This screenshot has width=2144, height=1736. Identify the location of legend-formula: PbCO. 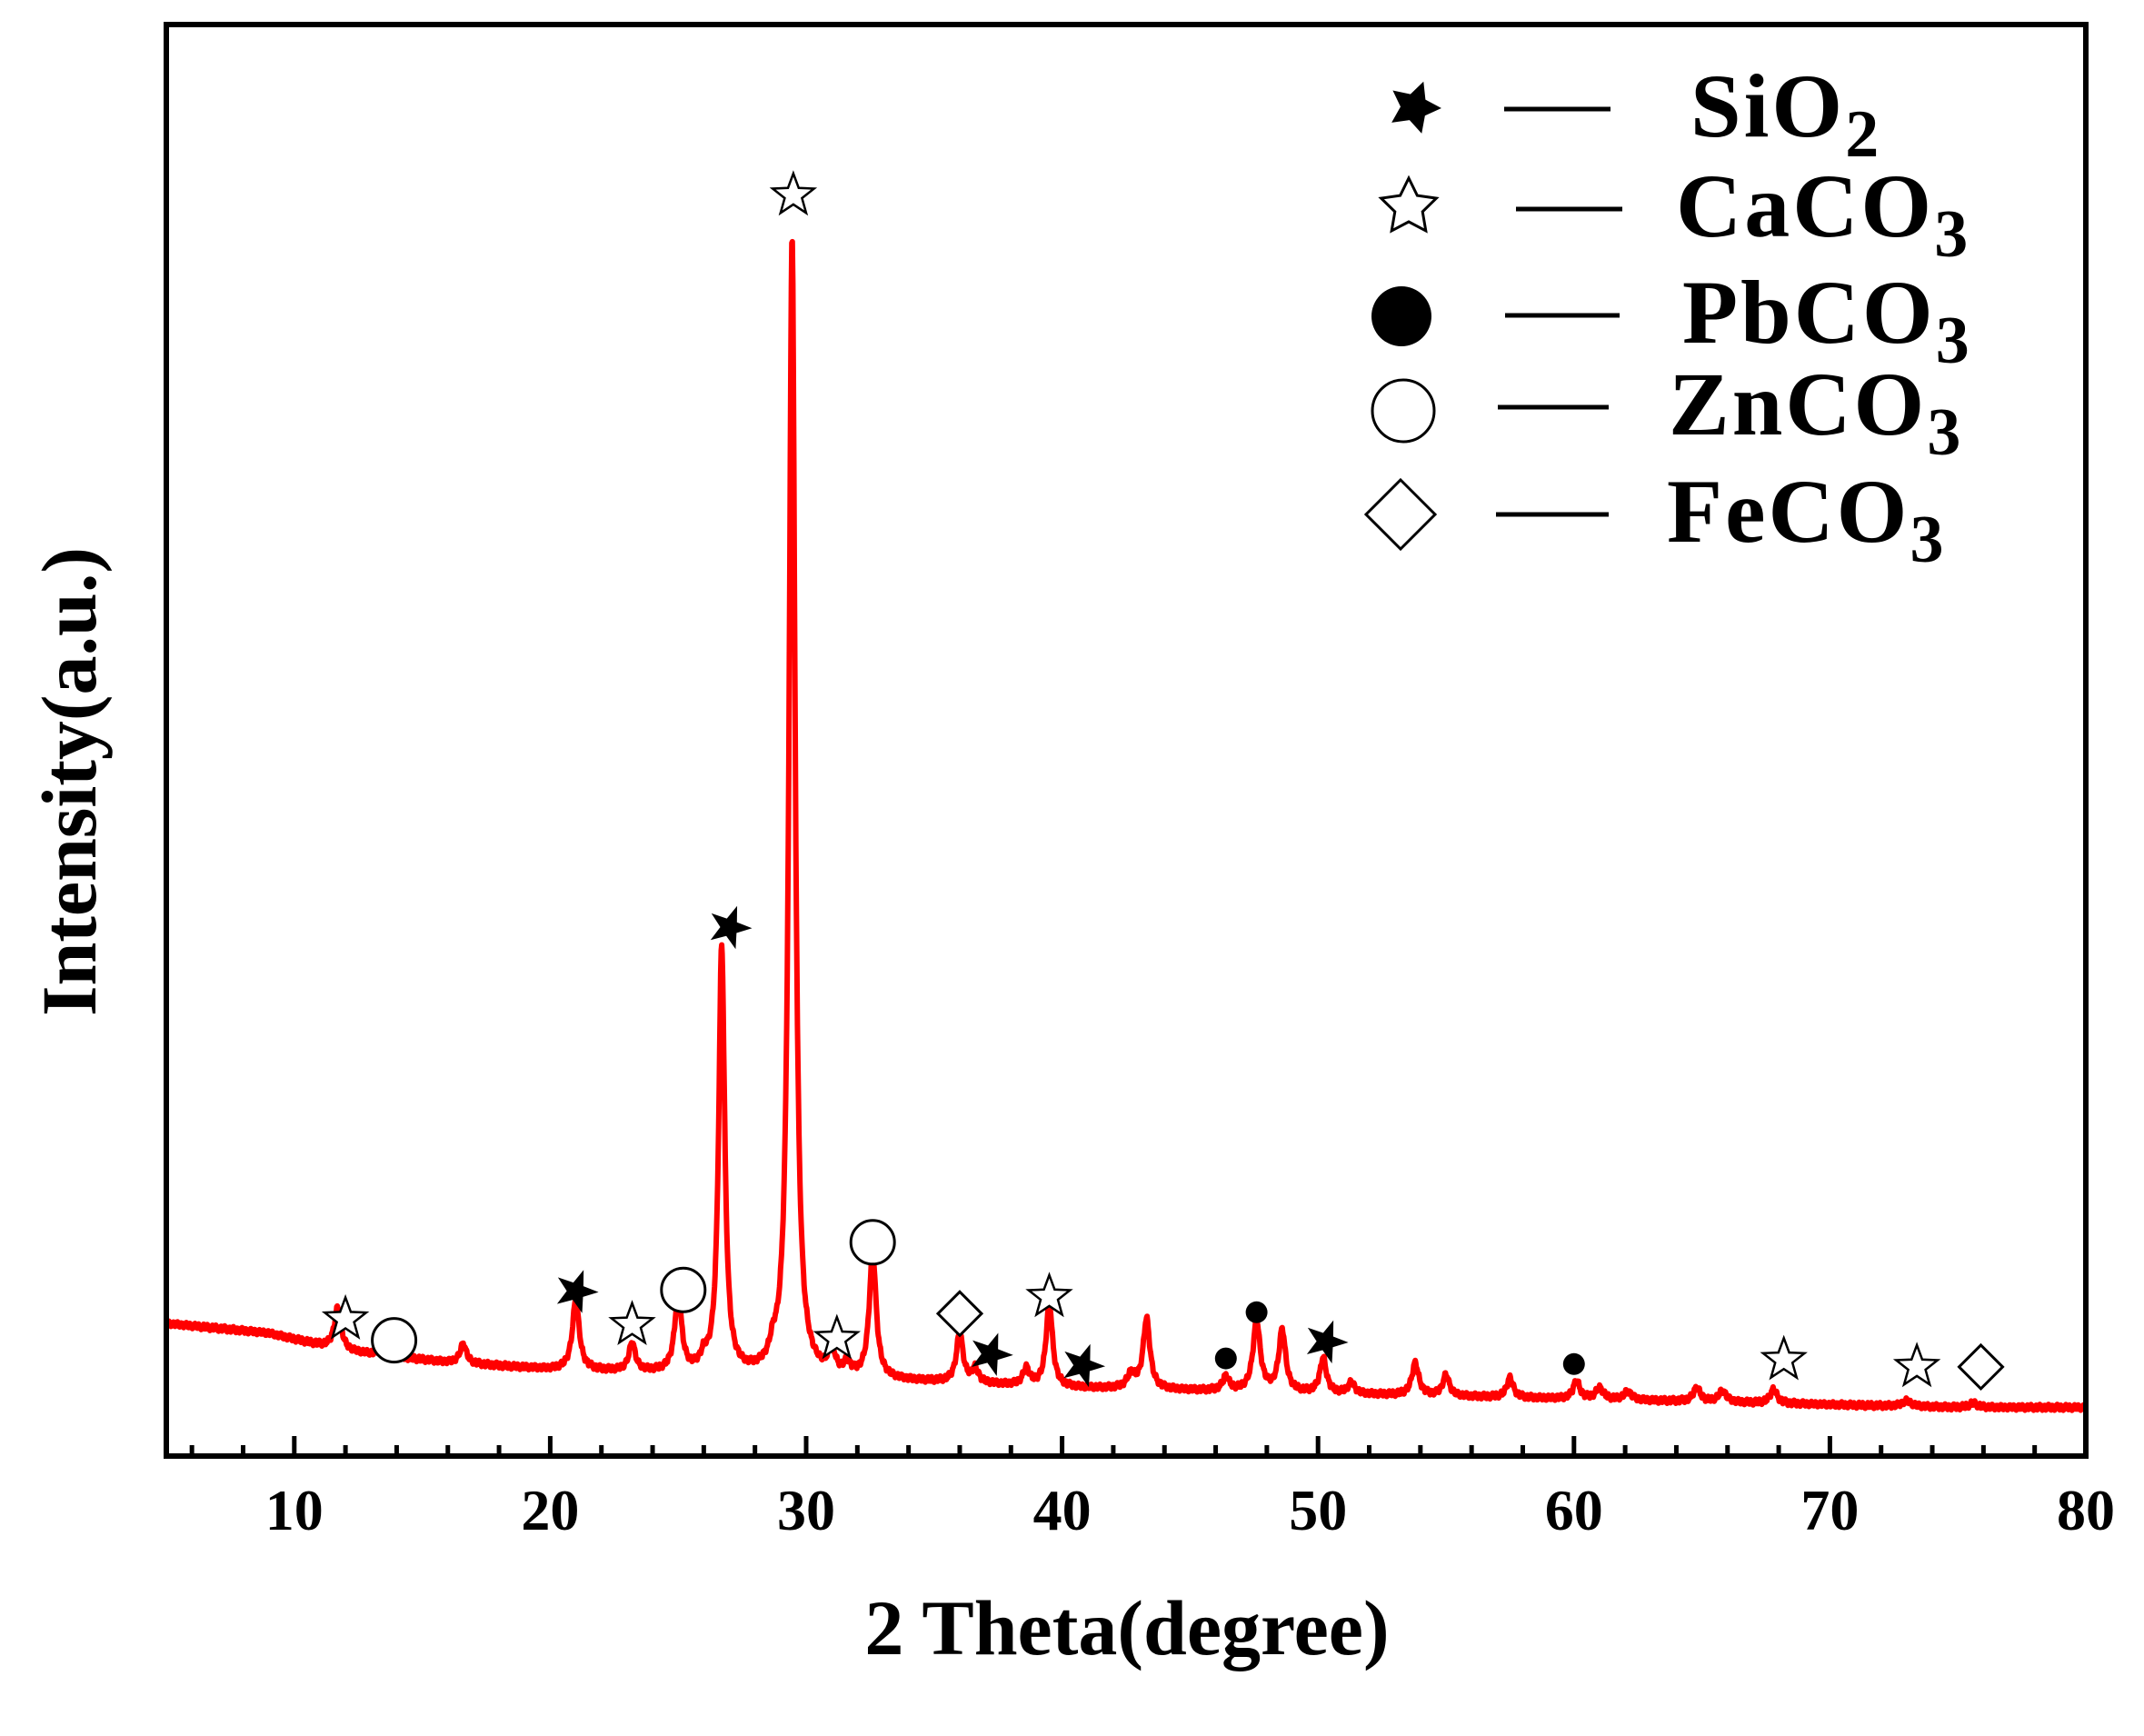
(1809, 312).